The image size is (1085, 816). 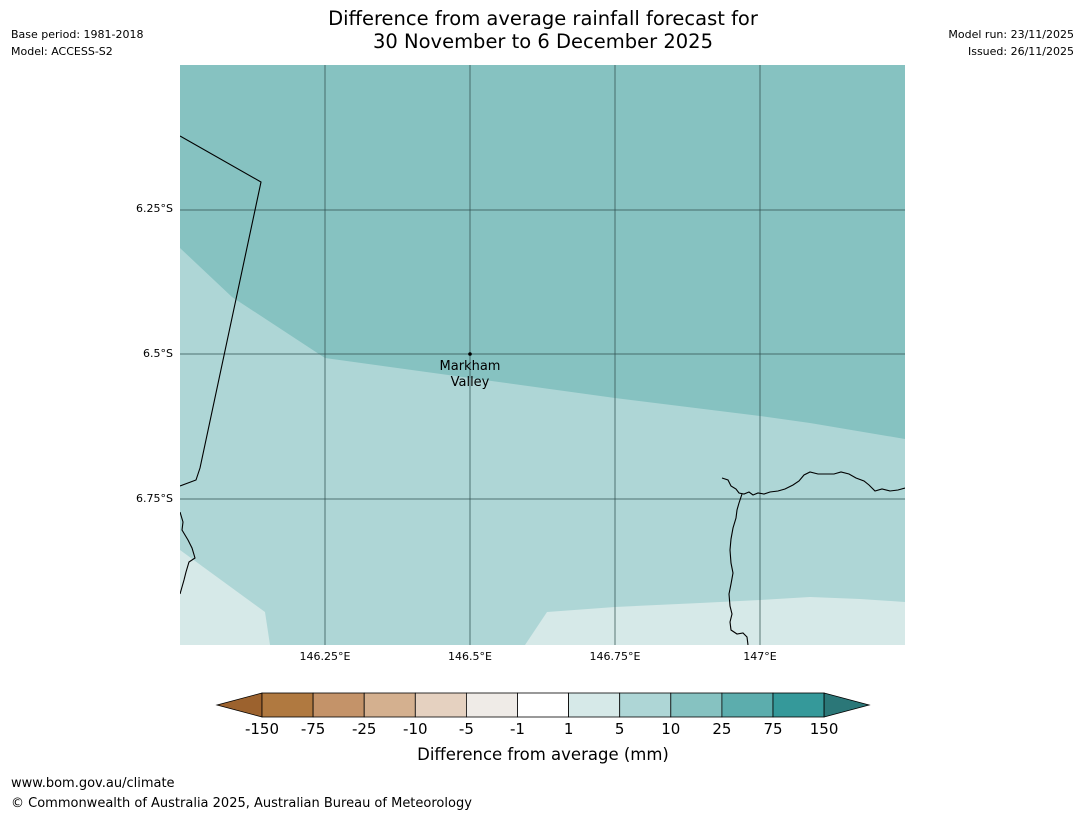 What do you see at coordinates (93, 783) in the screenshot?
I see `footer-url: www.bom.gov.au/climate` at bounding box center [93, 783].